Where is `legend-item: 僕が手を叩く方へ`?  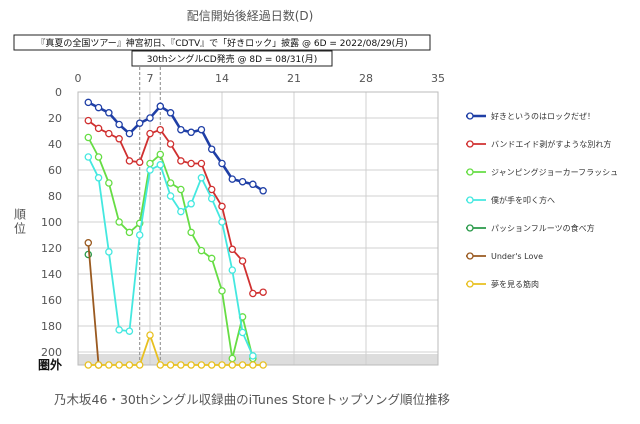
legend-item: 僕が手を叩く方へ is located at coordinates (510, 200).